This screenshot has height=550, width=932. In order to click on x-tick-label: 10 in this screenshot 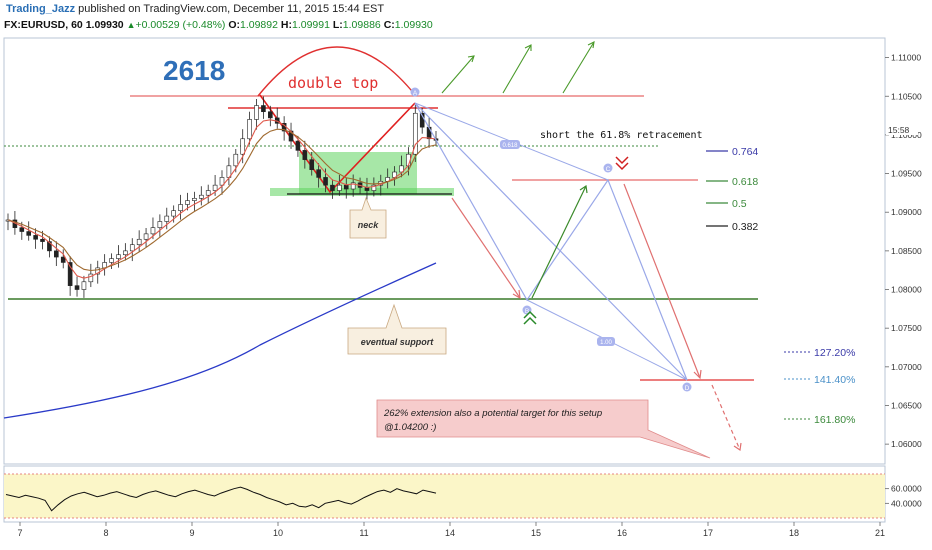, I will do `click(278, 533)`.